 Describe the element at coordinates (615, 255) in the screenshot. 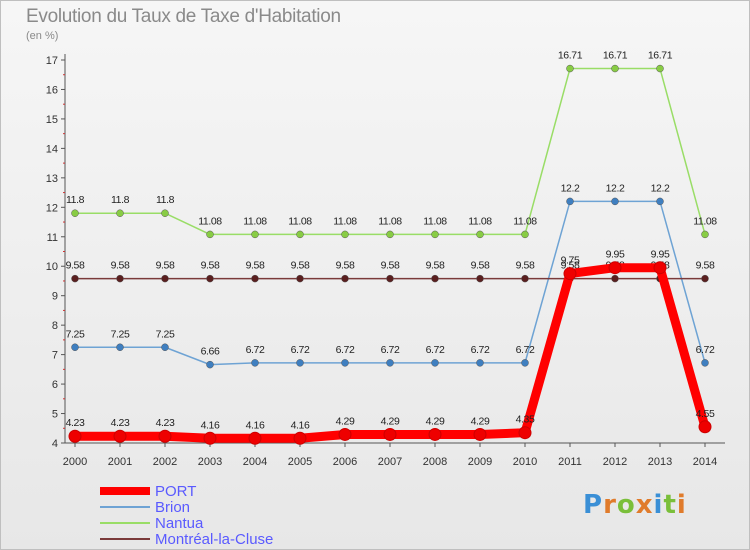

I see `data-label: 9.95` at that location.